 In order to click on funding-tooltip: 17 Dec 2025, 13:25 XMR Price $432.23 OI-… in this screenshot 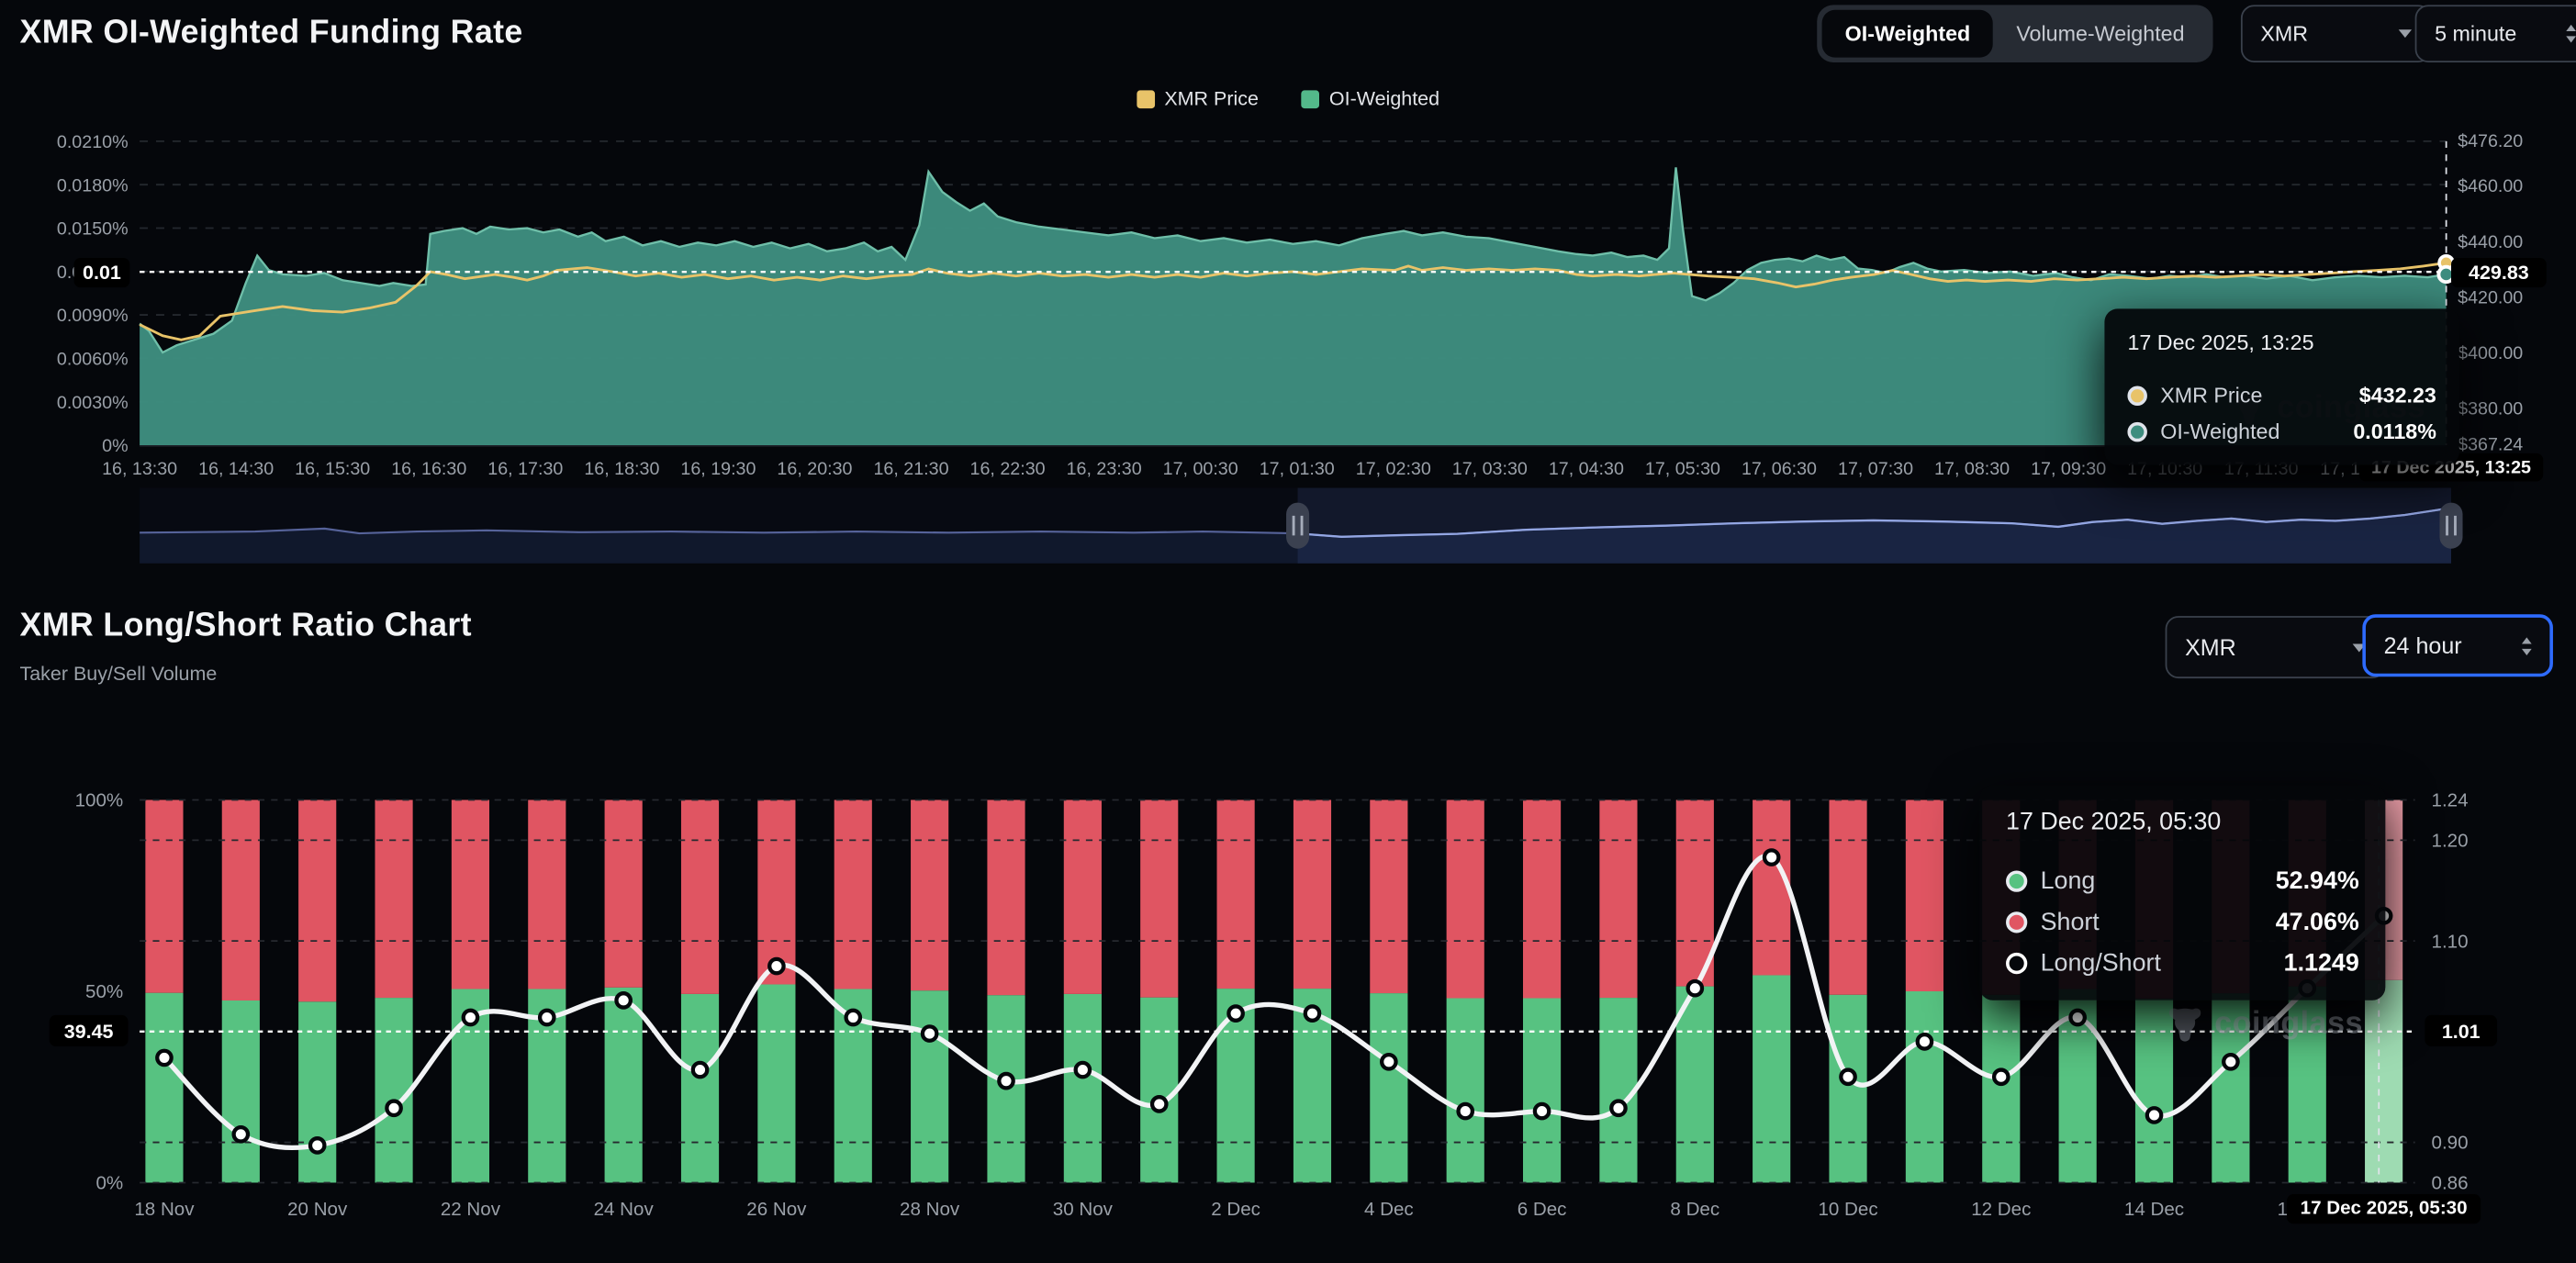, I will do `click(2281, 386)`.